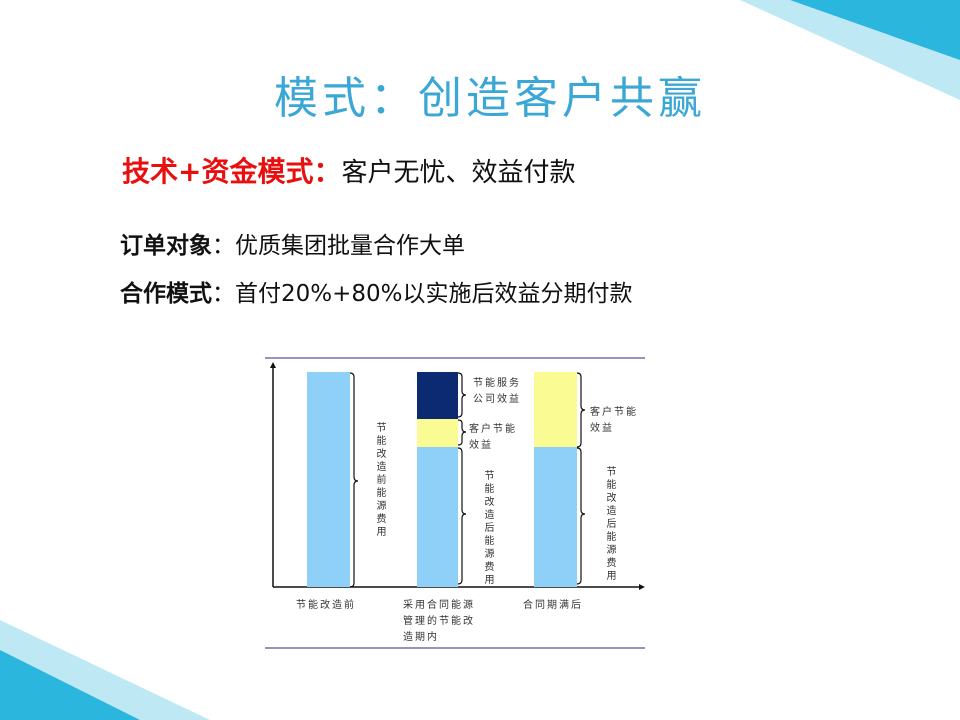  I want to click on headline-emphasis: 技术+资金模式：, so click(232, 171).